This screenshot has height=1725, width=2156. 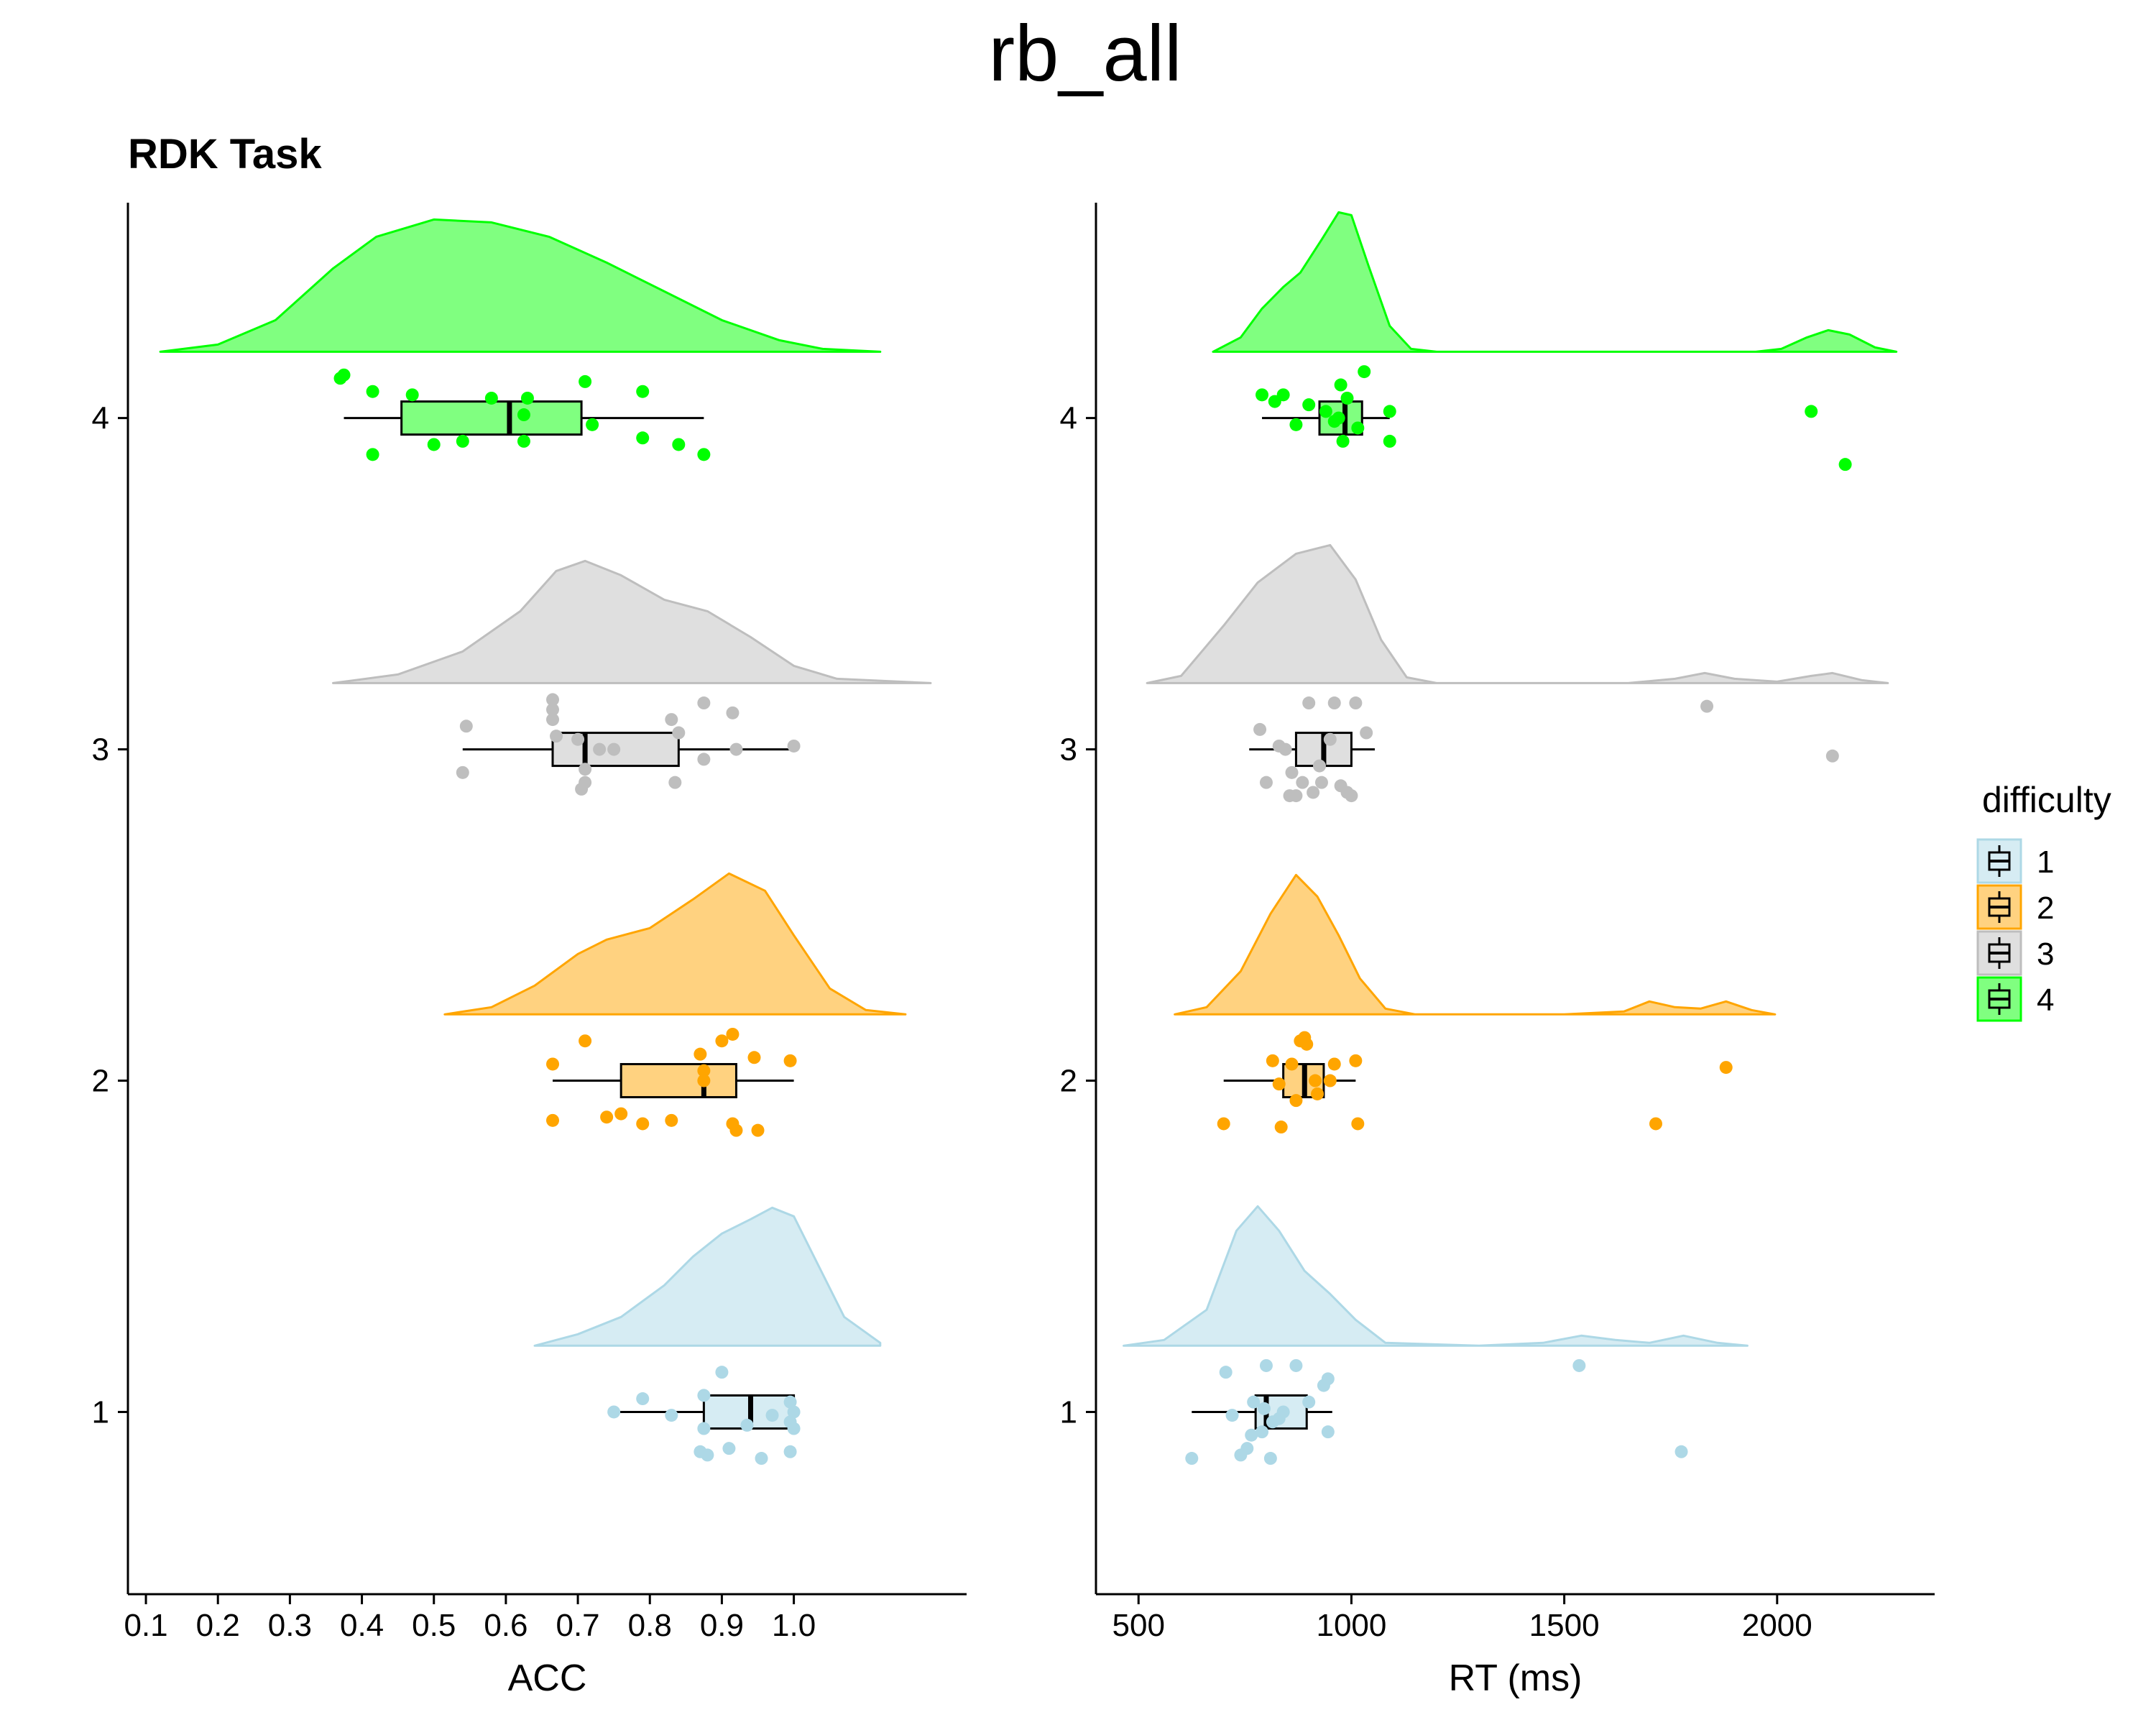 What do you see at coordinates (101, 1412) in the screenshot?
I see `acc-y-tick-label: 1` at bounding box center [101, 1412].